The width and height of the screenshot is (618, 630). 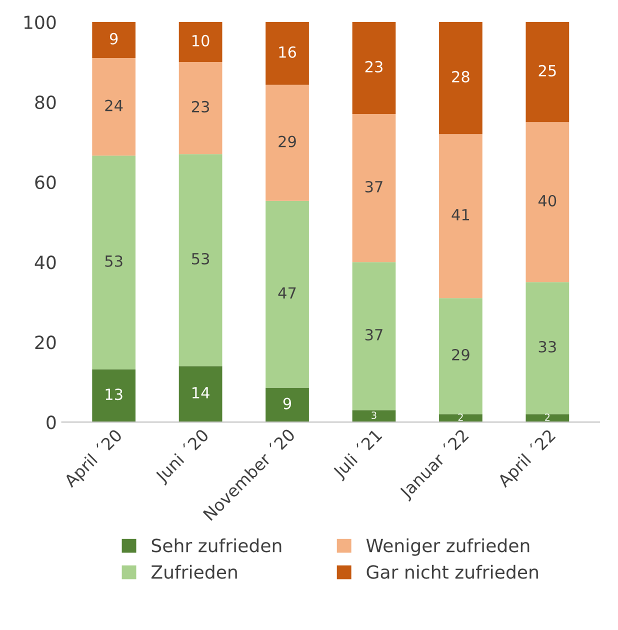 I want to click on data-label: 28, so click(x=461, y=76).